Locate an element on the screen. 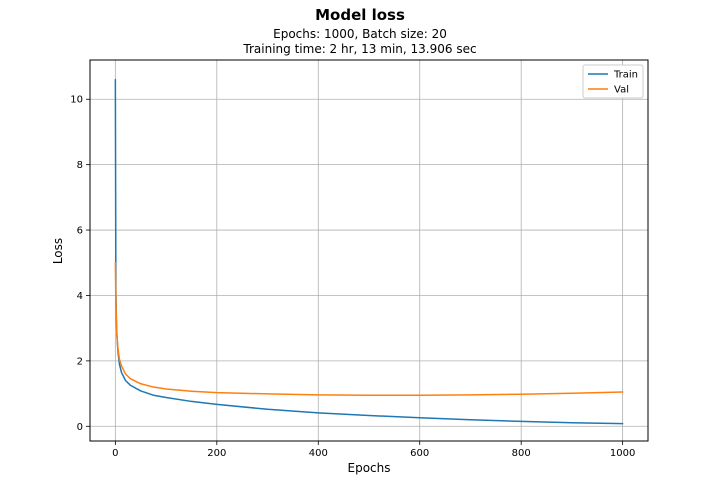 The image size is (720, 504). x-tick-label: 400 is located at coordinates (318, 453).